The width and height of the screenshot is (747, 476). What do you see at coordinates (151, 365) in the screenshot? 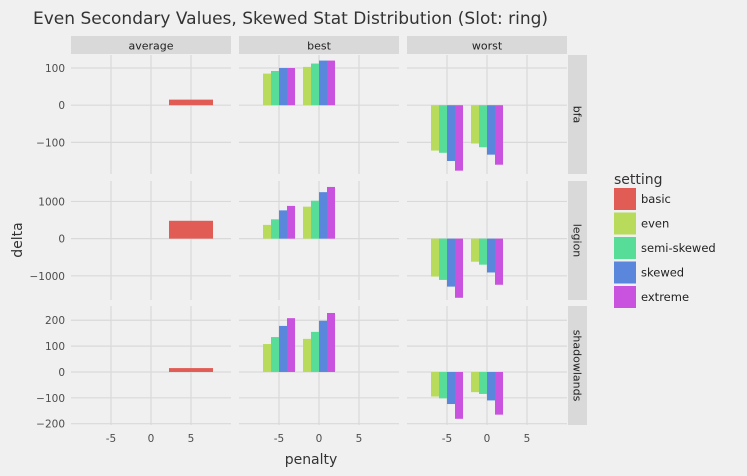
I see `panel-average-shadowlands` at bounding box center [151, 365].